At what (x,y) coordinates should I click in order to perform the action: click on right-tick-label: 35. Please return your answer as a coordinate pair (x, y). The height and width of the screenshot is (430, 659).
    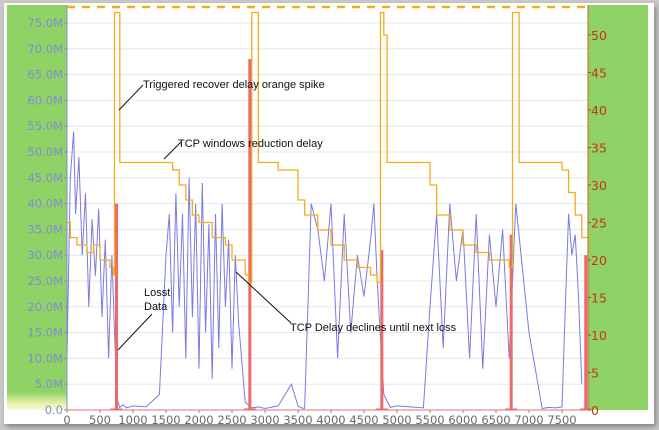
    Looking at the image, I should click on (599, 148).